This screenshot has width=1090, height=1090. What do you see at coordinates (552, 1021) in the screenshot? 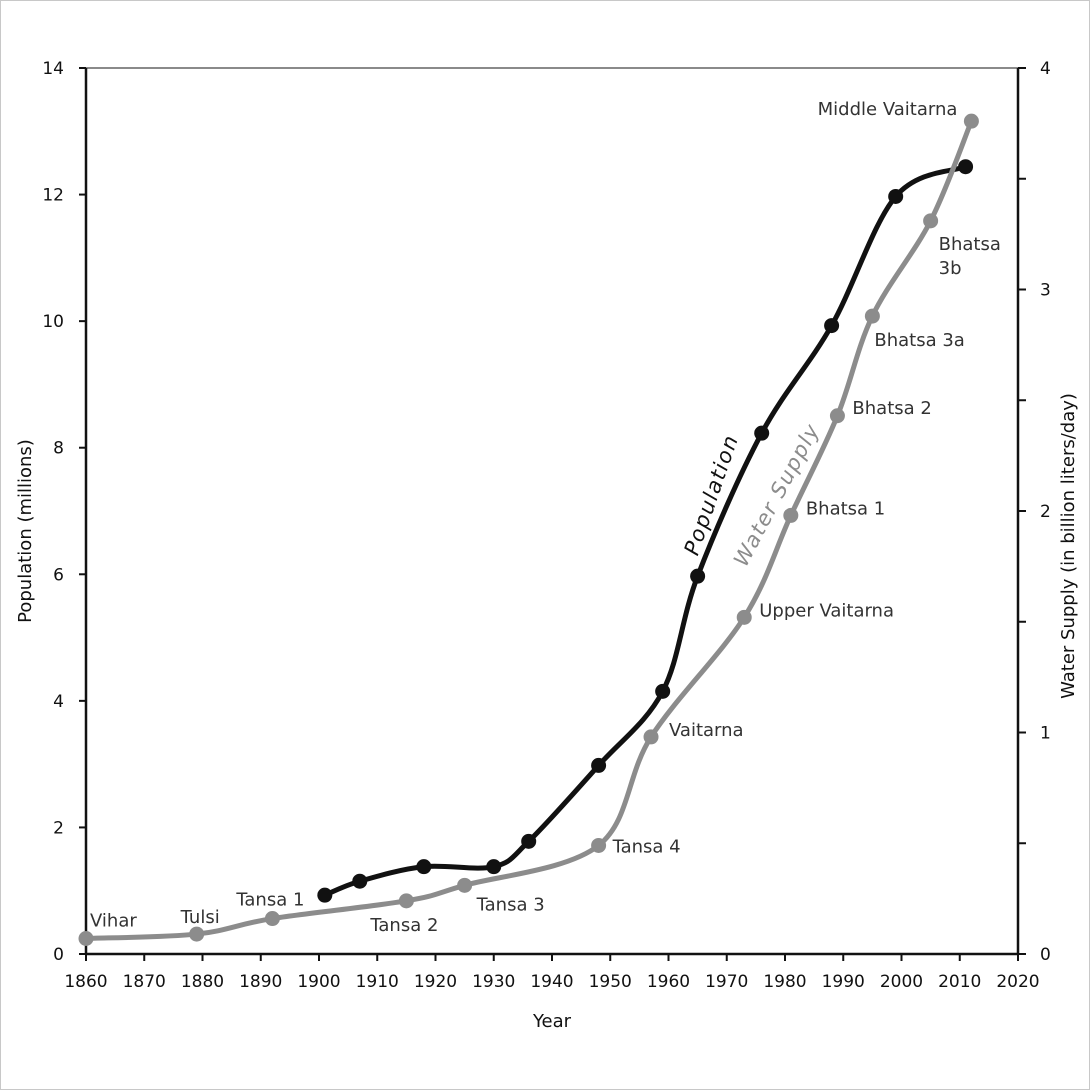
I see `x-axis-title: Year` at bounding box center [552, 1021].